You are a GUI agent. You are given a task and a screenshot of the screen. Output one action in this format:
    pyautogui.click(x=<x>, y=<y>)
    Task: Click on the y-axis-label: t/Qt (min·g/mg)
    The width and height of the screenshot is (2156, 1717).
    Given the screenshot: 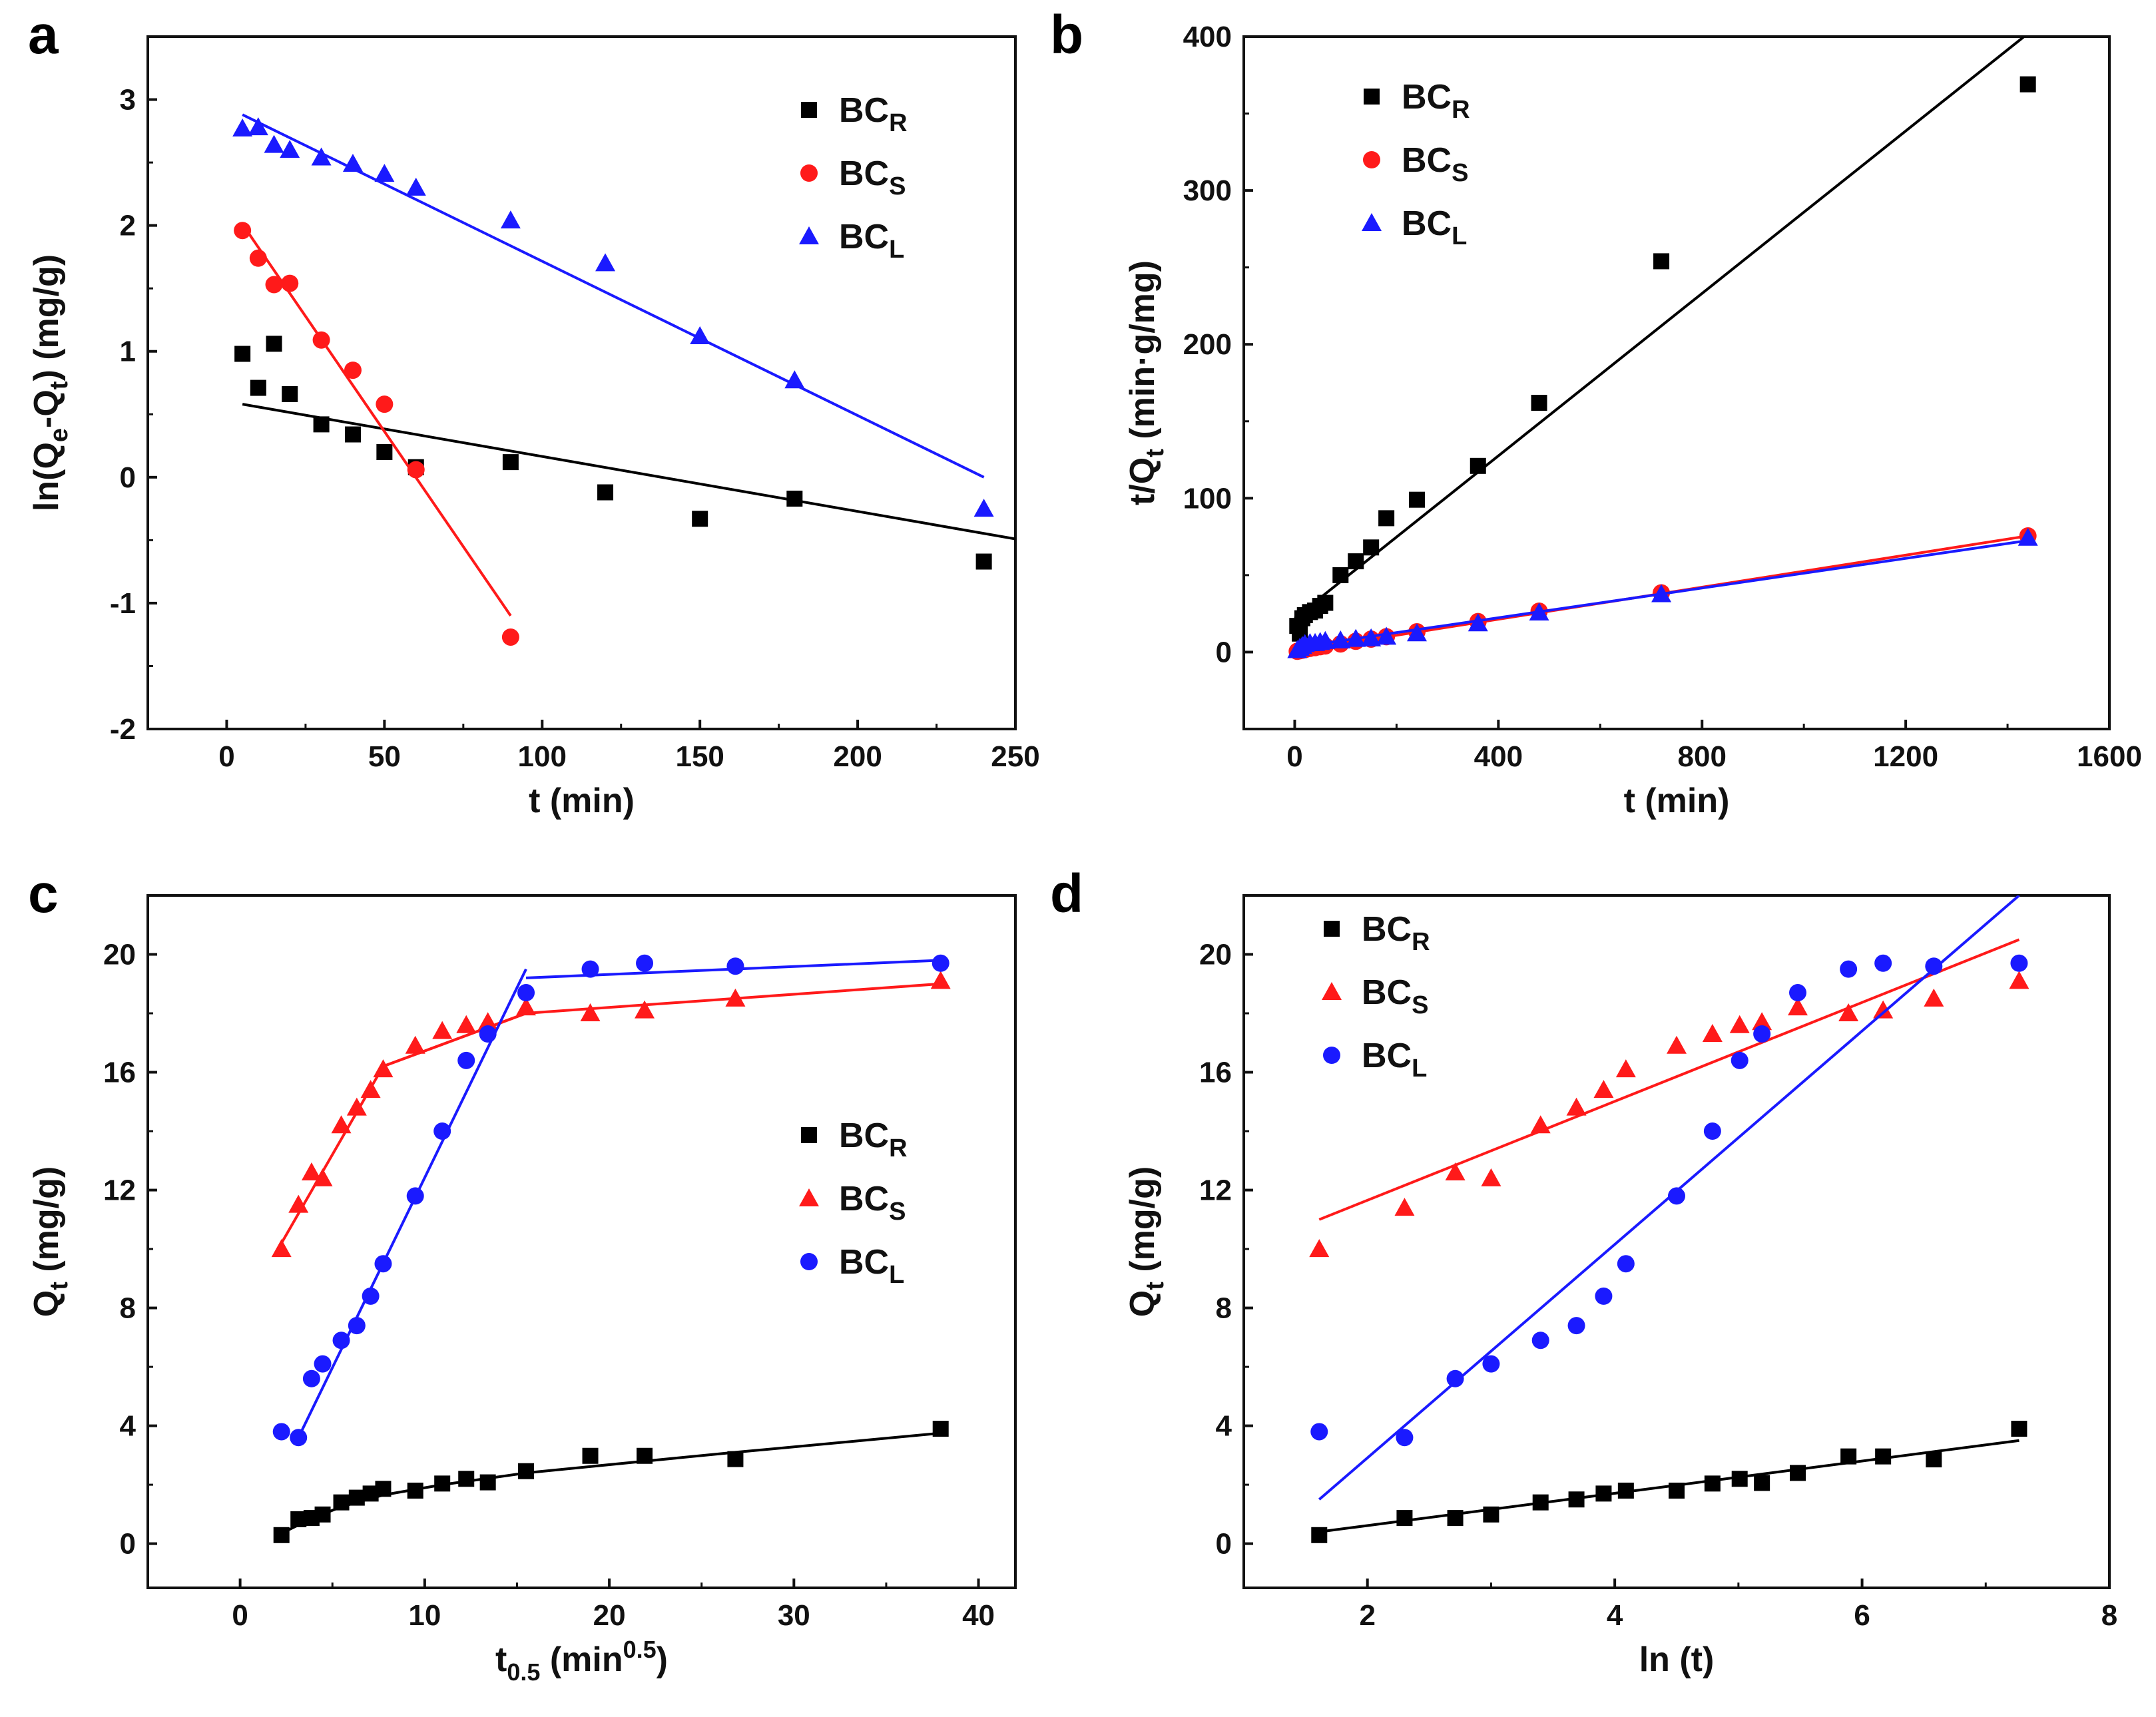 What is the action you would take?
    pyautogui.click(x=1146, y=383)
    